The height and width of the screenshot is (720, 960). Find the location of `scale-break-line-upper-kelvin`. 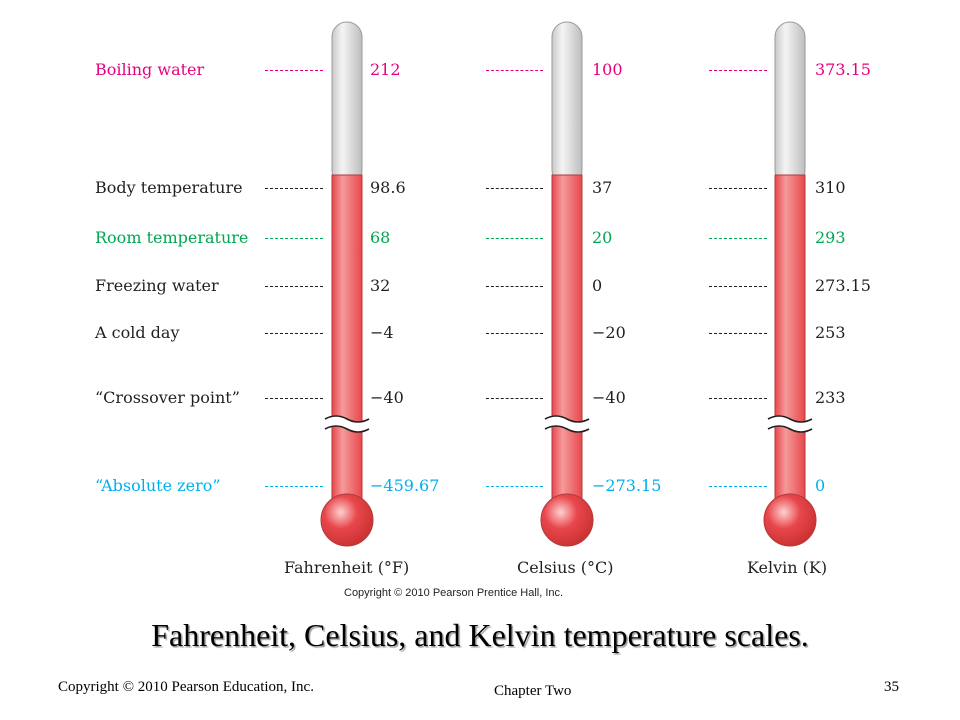

scale-break-line-upper-kelvin is located at coordinates (790, 419).